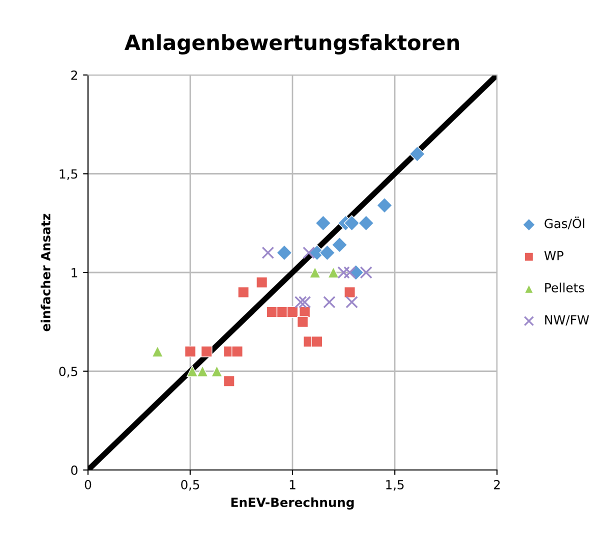 This screenshot has width=598, height=534. Describe the element at coordinates (74, 470) in the screenshot. I see `y-tick-label: 0` at that location.